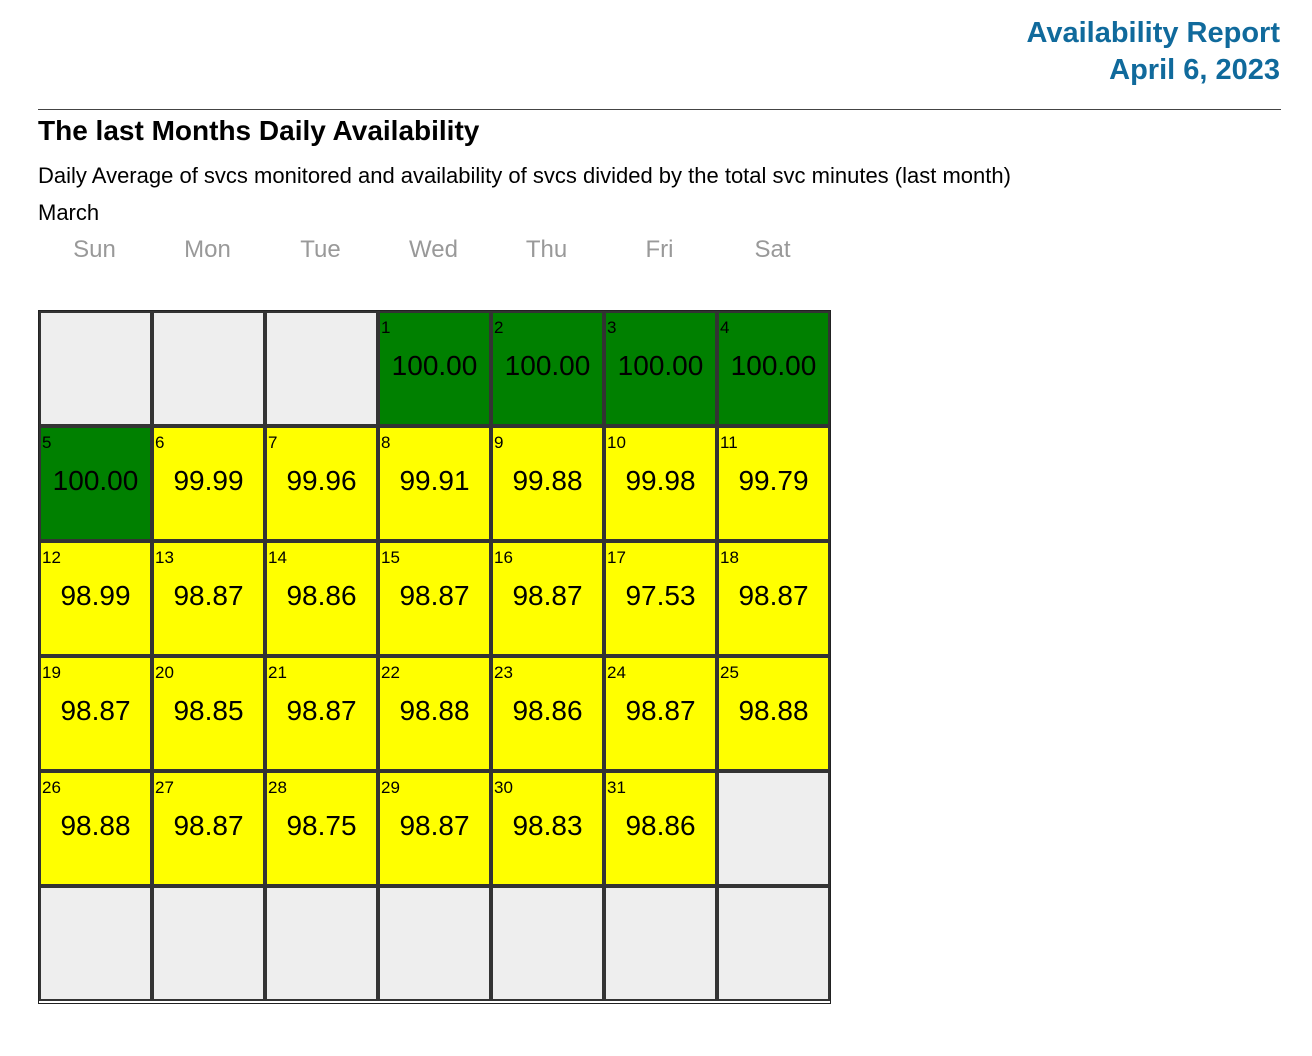  I want to click on day-cell: 27 98.87, so click(208, 828).